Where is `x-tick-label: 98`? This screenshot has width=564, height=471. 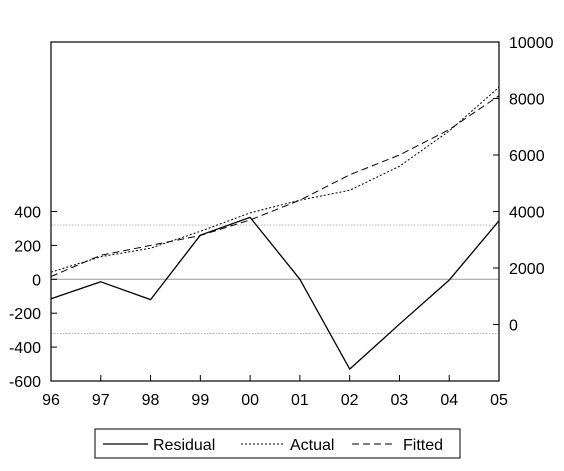 x-tick-label: 98 is located at coordinates (151, 400).